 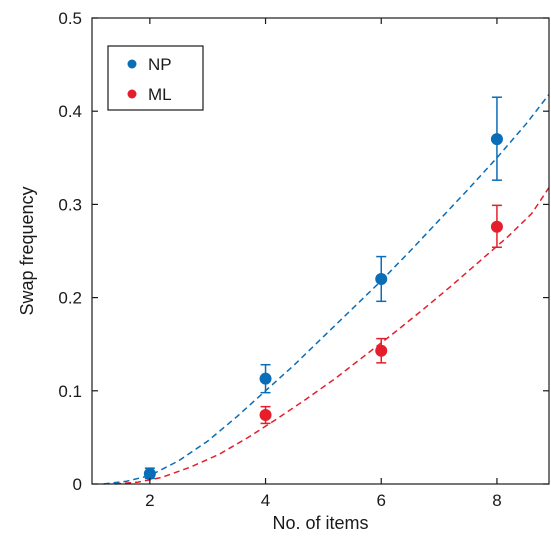 I want to click on legend-label-ml: ML, so click(x=160, y=94).